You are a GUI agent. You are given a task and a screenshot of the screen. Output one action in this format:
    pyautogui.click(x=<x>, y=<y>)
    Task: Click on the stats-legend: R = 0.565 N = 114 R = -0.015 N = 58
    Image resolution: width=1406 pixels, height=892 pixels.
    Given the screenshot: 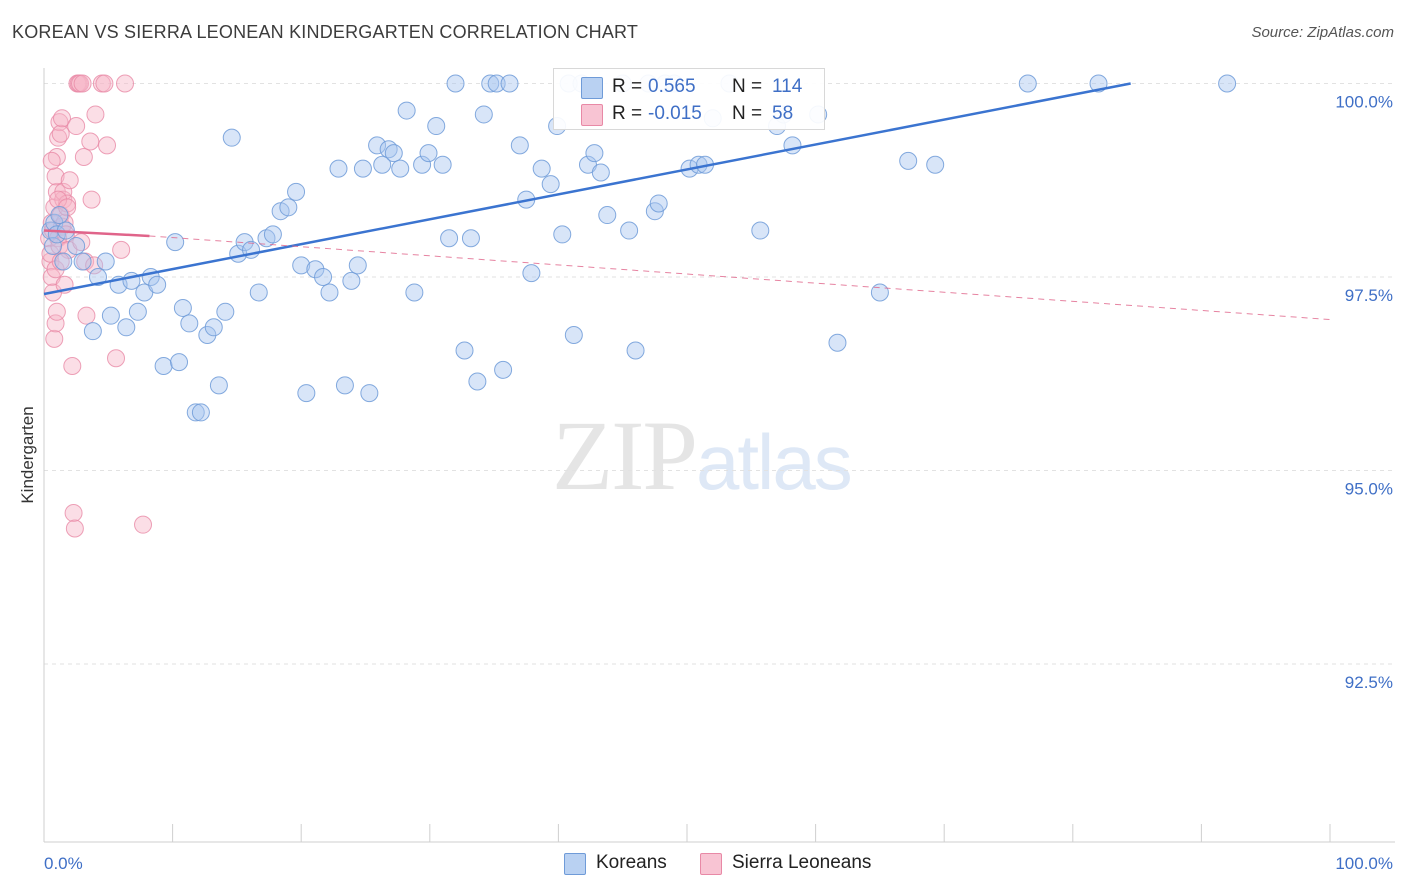 What is the action you would take?
    pyautogui.click(x=689, y=99)
    